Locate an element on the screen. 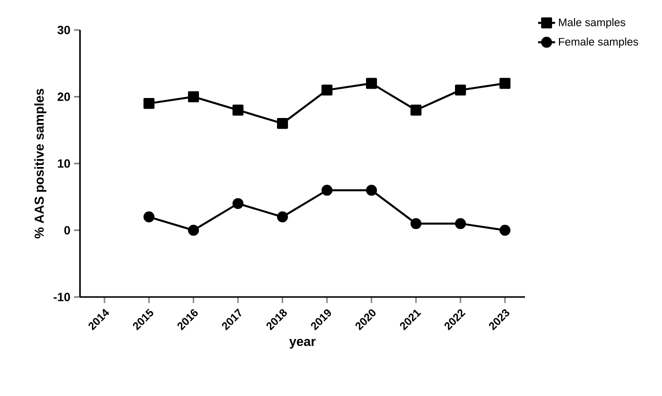  y-tick-label: -10 is located at coordinates (62, 297).